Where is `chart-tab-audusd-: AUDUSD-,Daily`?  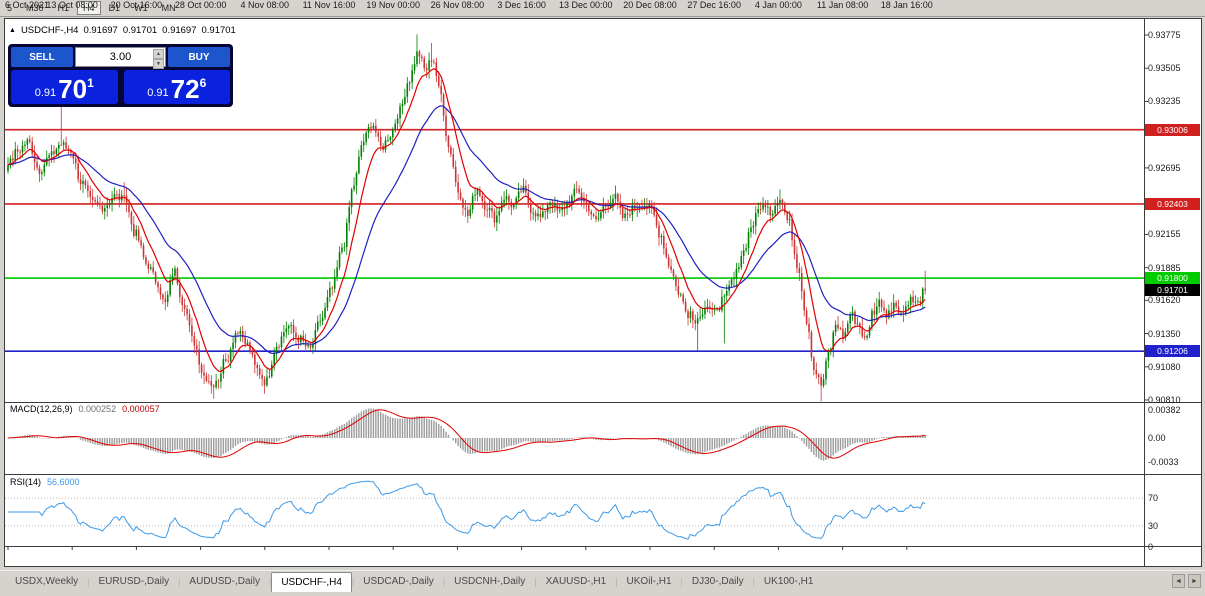 chart-tab-audusd-: AUDUSD-,Daily is located at coordinates (224, 581).